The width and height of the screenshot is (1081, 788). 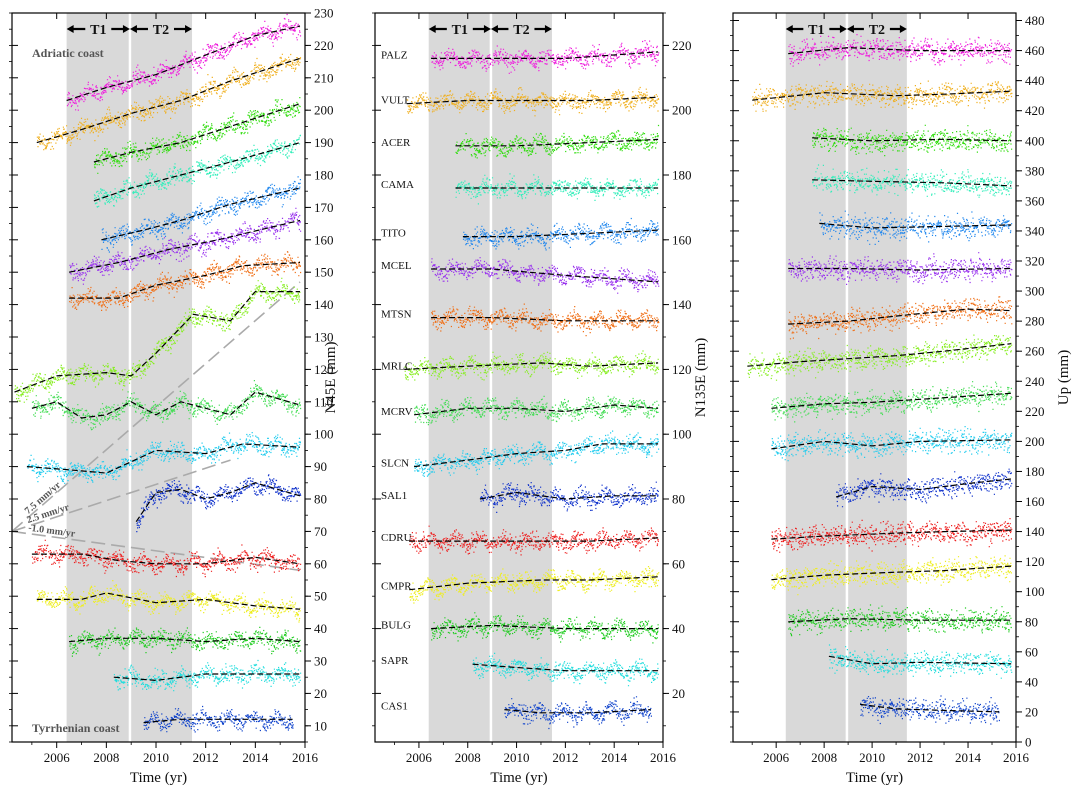 I want to click on y-tick-label: 480, so click(x=1035, y=20).